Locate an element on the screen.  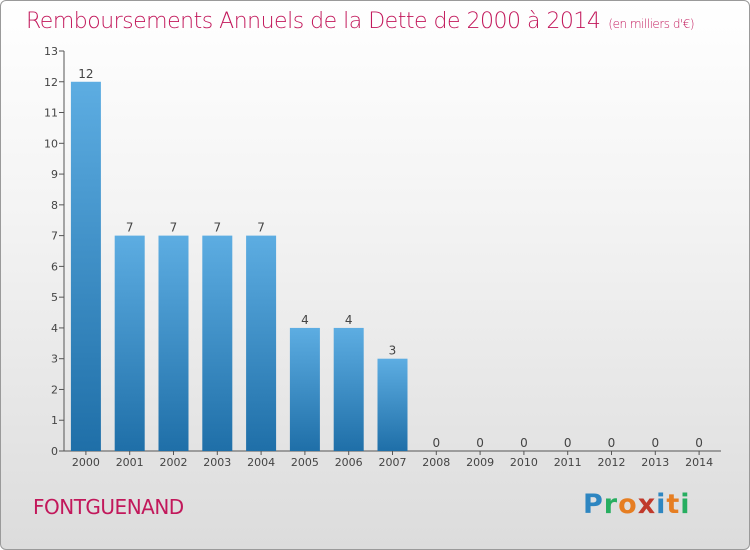
x-tick-label: 2006 is located at coordinates (349, 462).